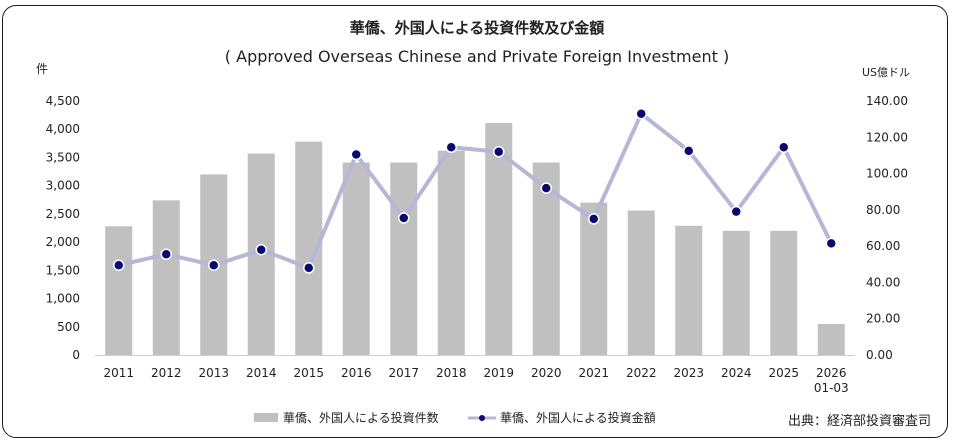 This screenshot has height=444, width=954. Describe the element at coordinates (166, 373) in the screenshot. I see `x-axis-tick-label: 2012` at that location.